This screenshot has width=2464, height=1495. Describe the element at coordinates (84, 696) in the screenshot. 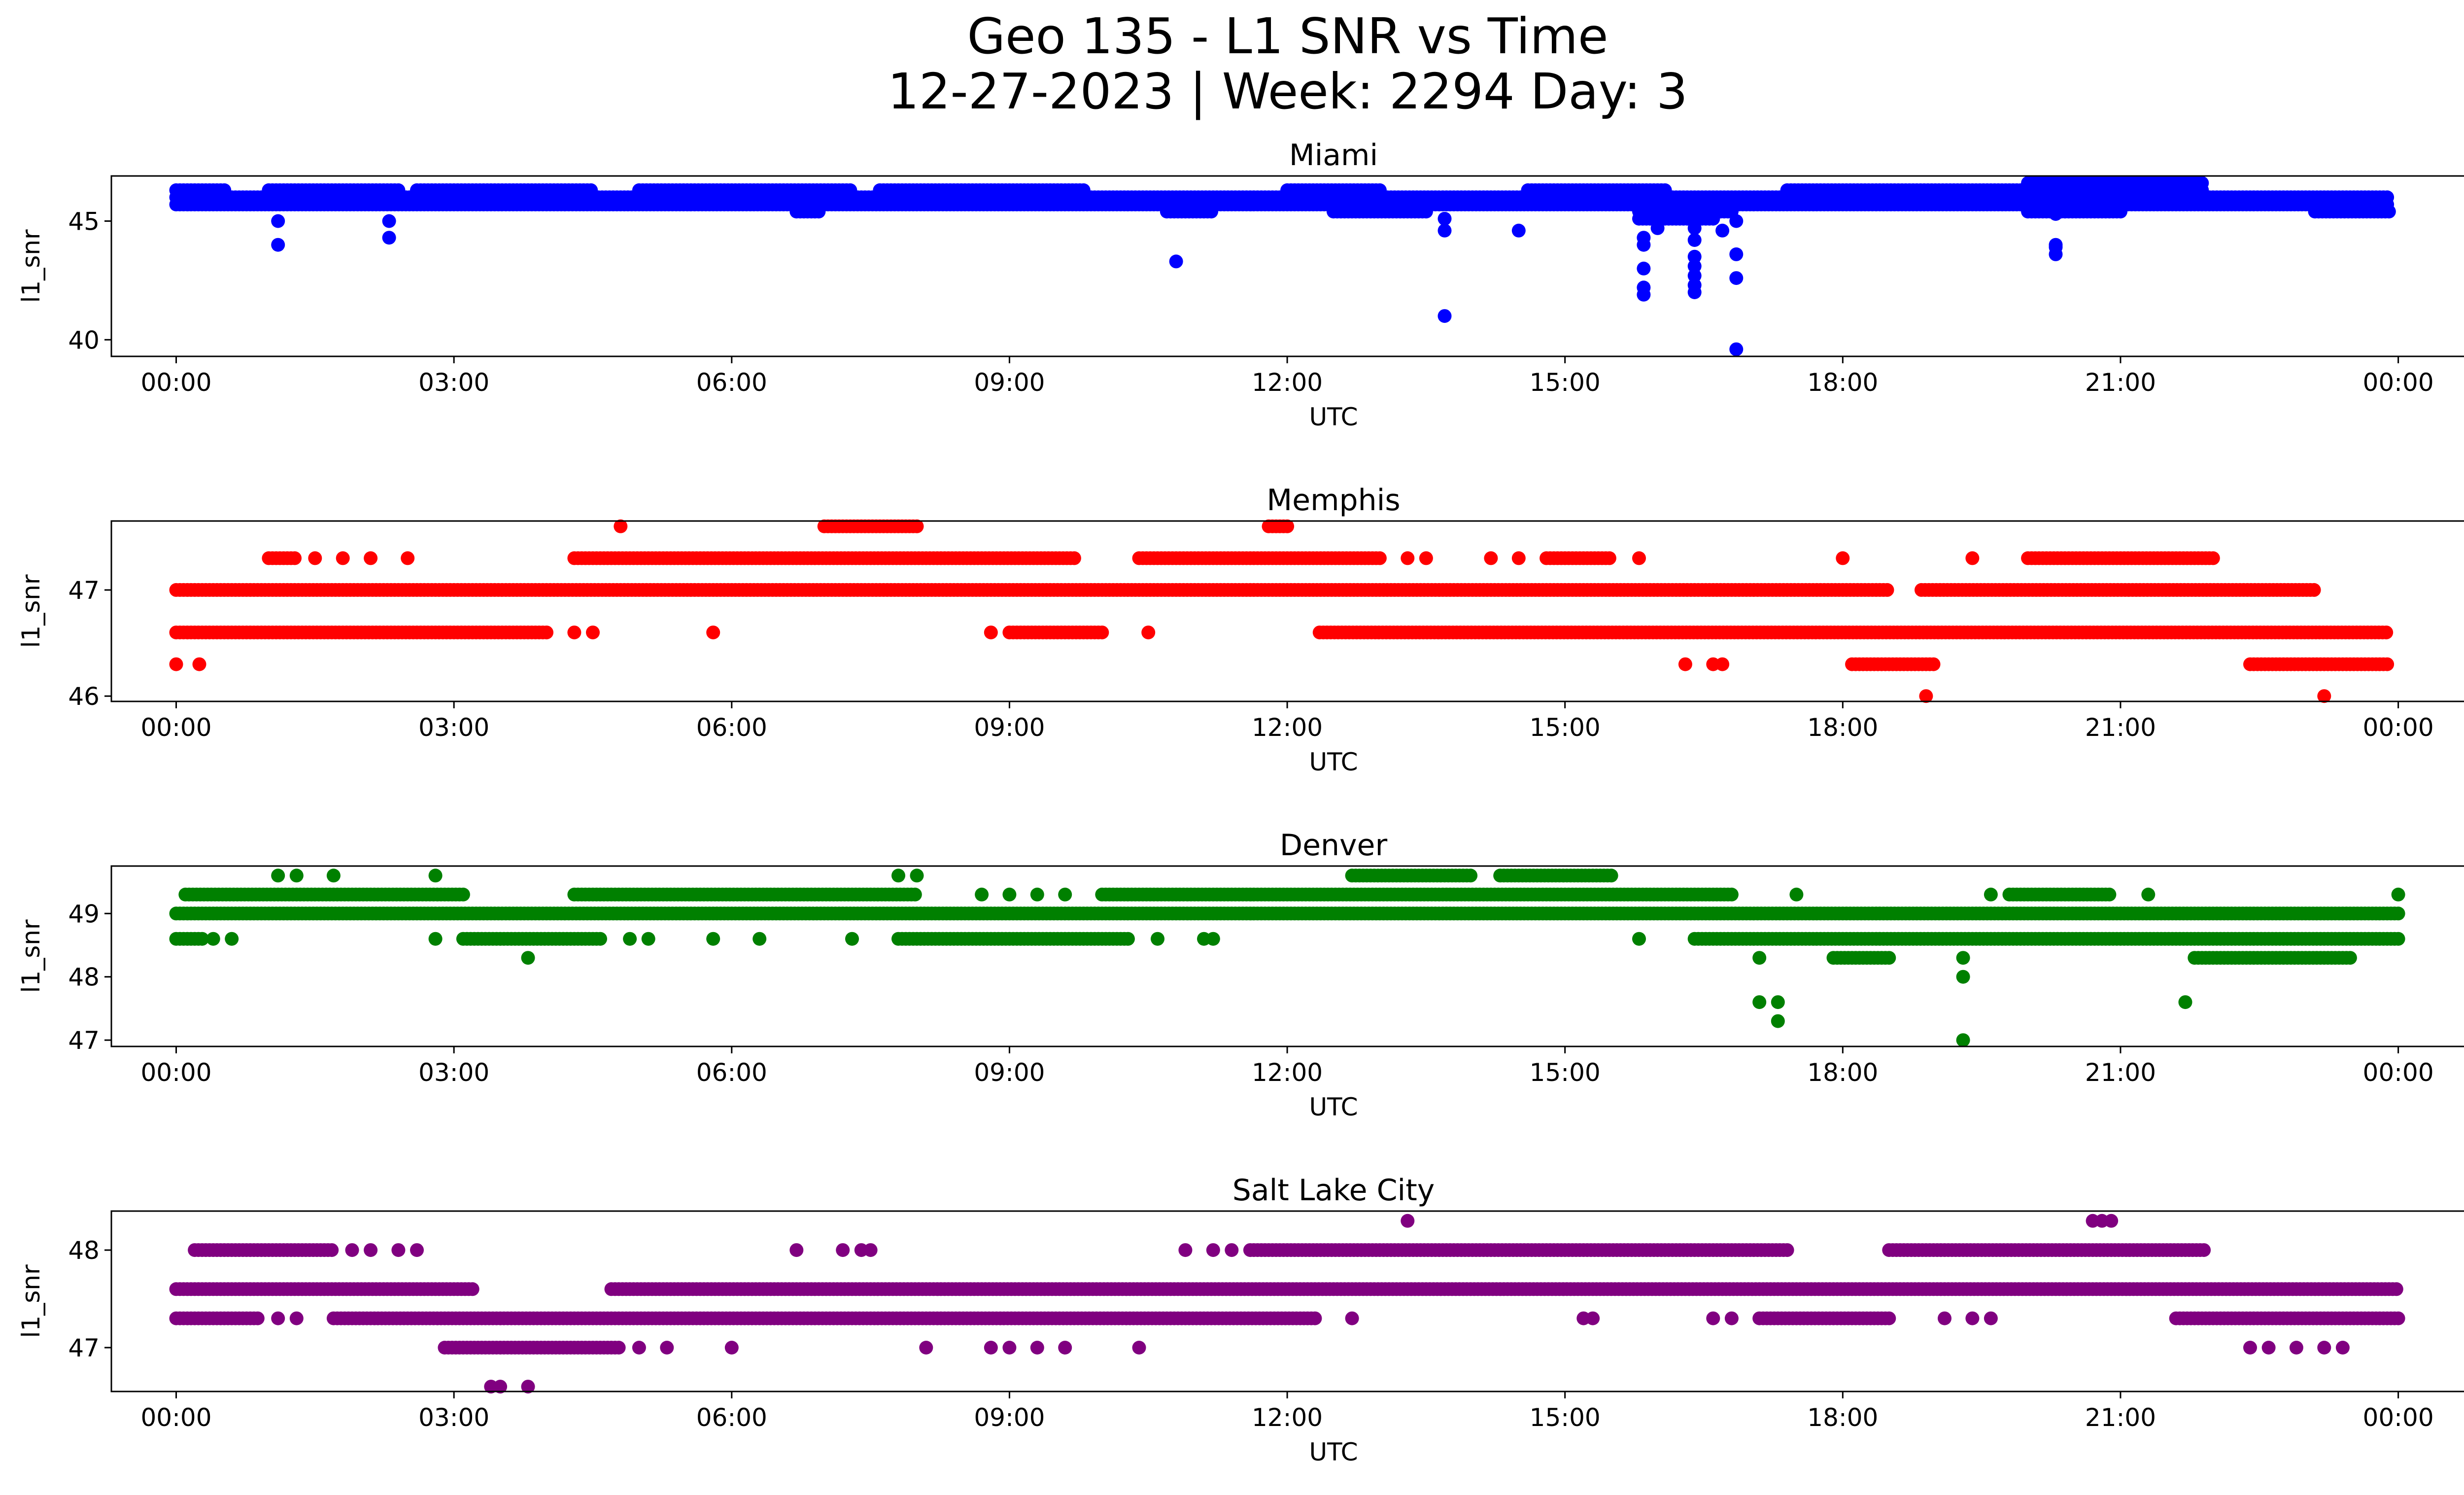

I see `y-tick-label: 46` at that location.